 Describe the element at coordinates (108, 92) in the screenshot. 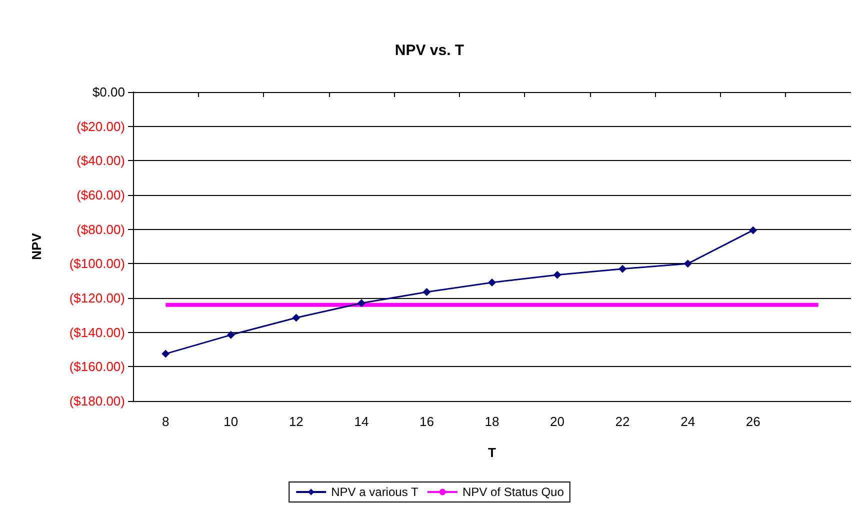

I see `y-tick-label: $0.00` at that location.